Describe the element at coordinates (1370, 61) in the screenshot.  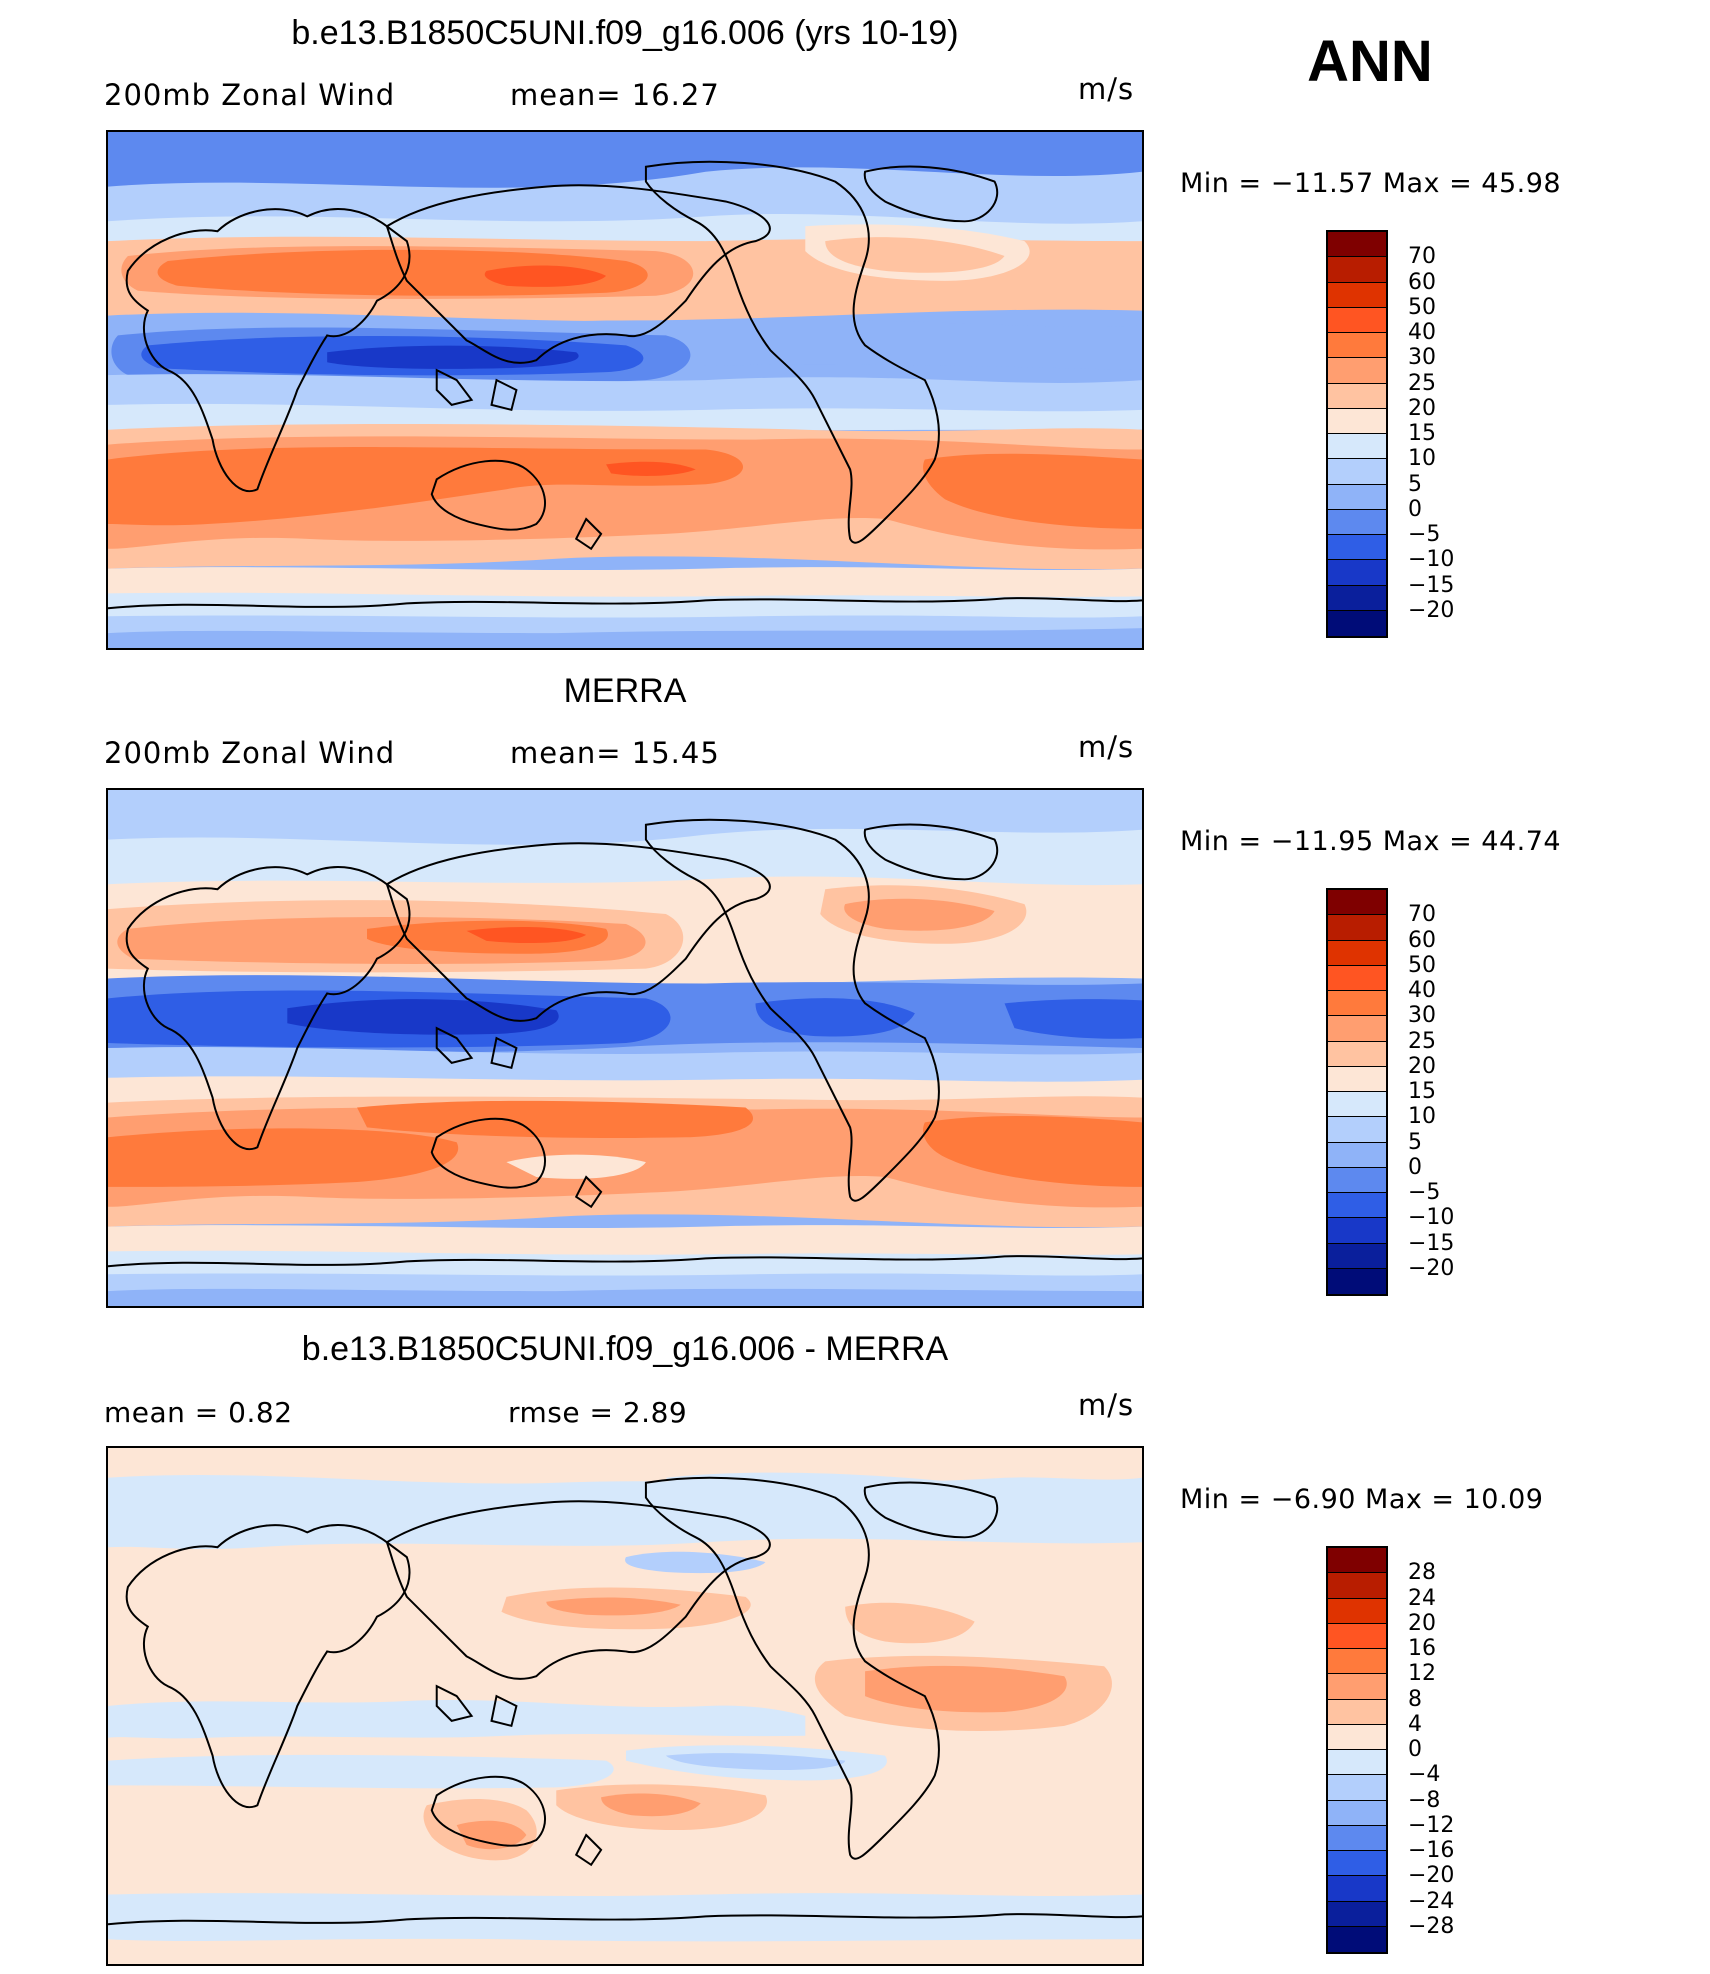
I see `season-label: ANN` at that location.